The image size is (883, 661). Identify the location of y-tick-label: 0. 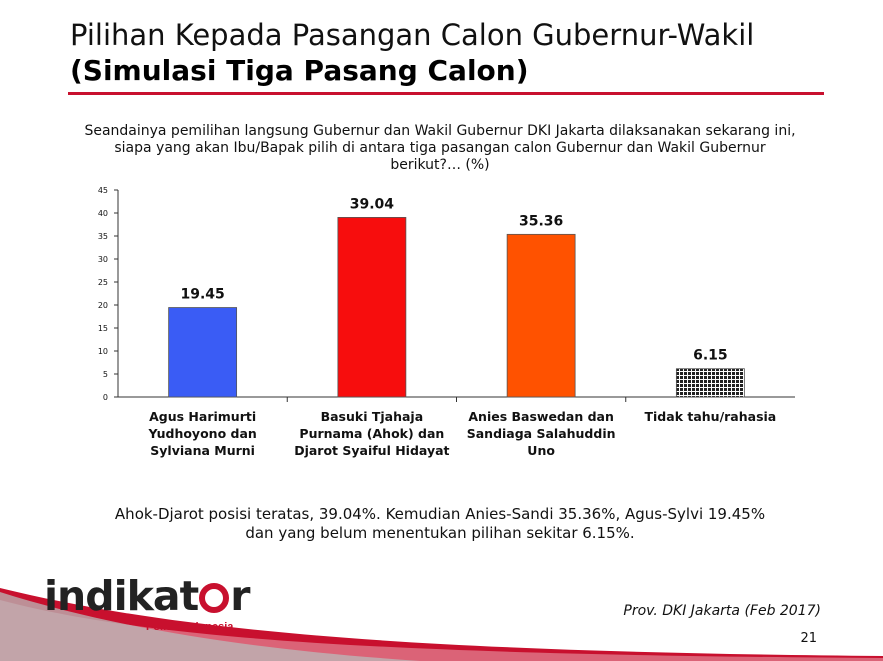
(105, 397).